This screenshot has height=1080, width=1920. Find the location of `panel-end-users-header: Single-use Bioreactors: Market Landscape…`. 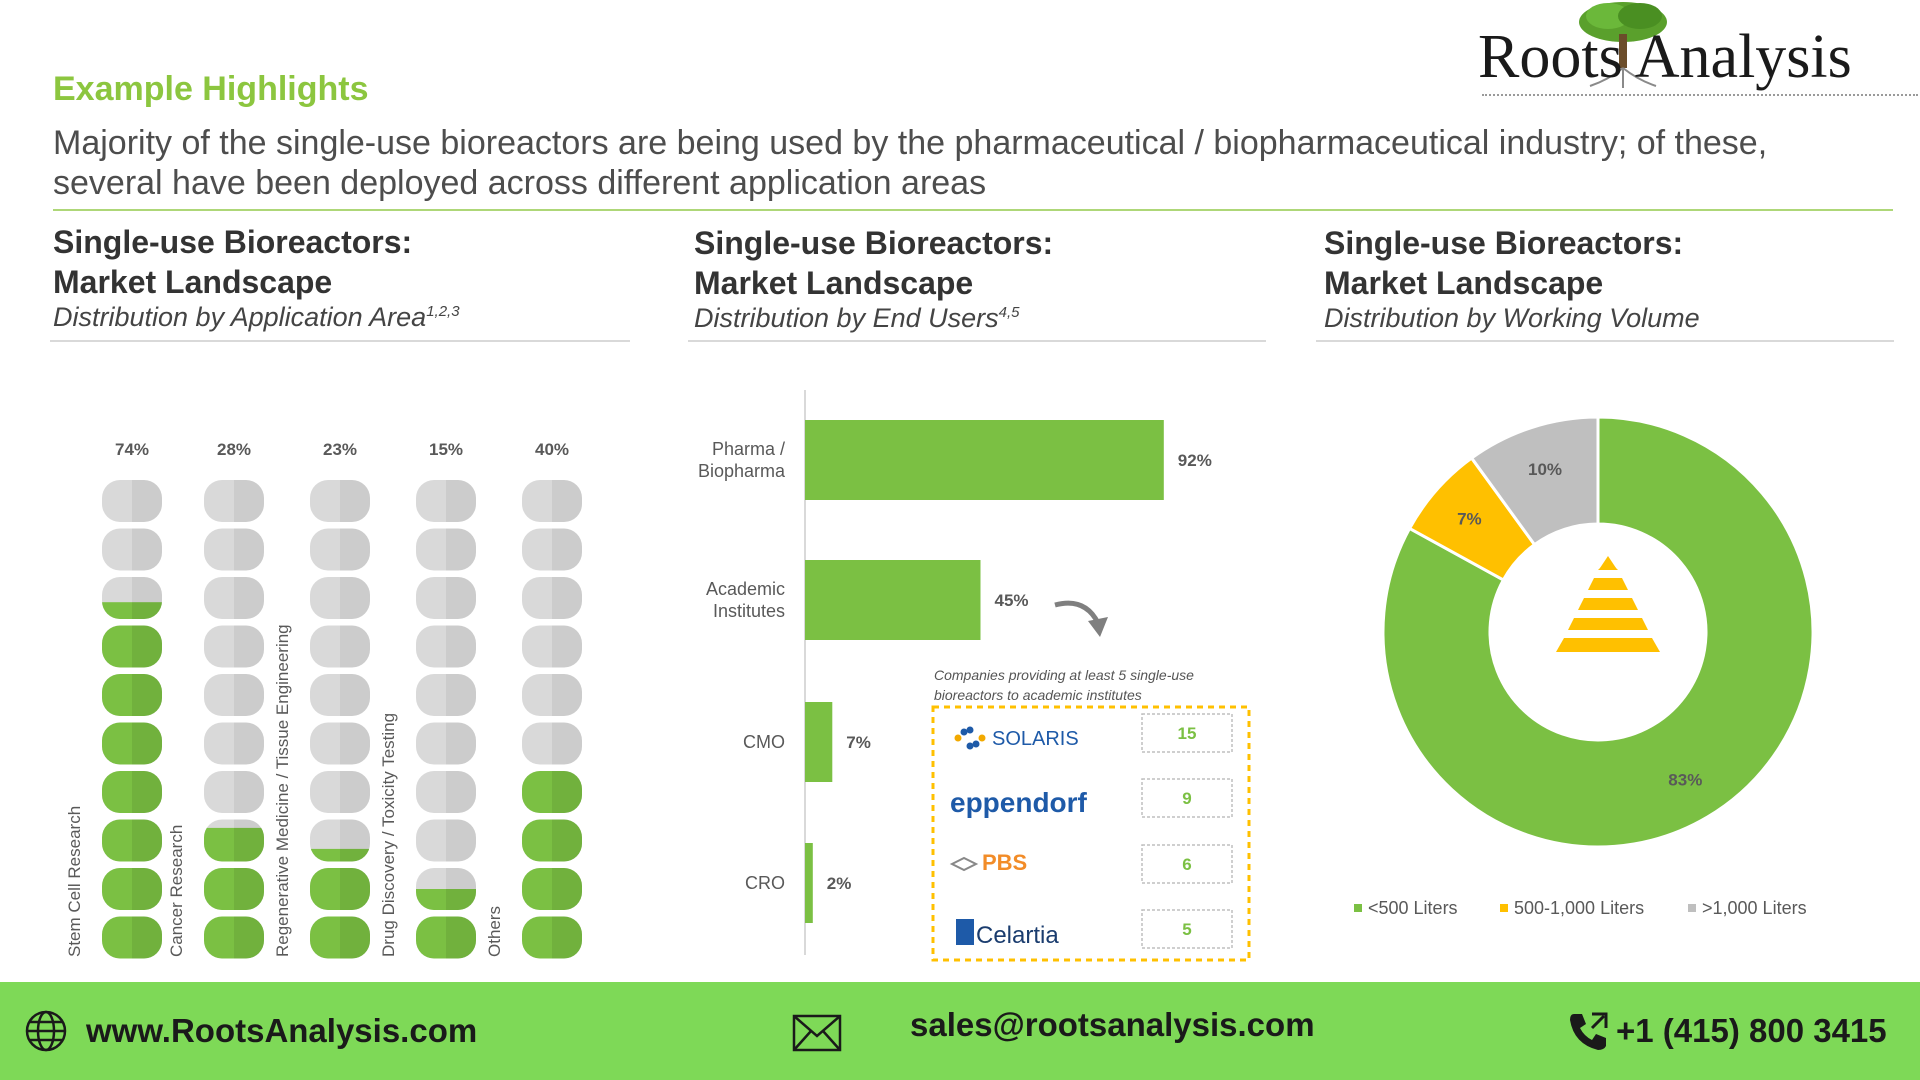

panel-end-users-header: Single-use Bioreactors: Market Landscape… is located at coordinates (979, 278).